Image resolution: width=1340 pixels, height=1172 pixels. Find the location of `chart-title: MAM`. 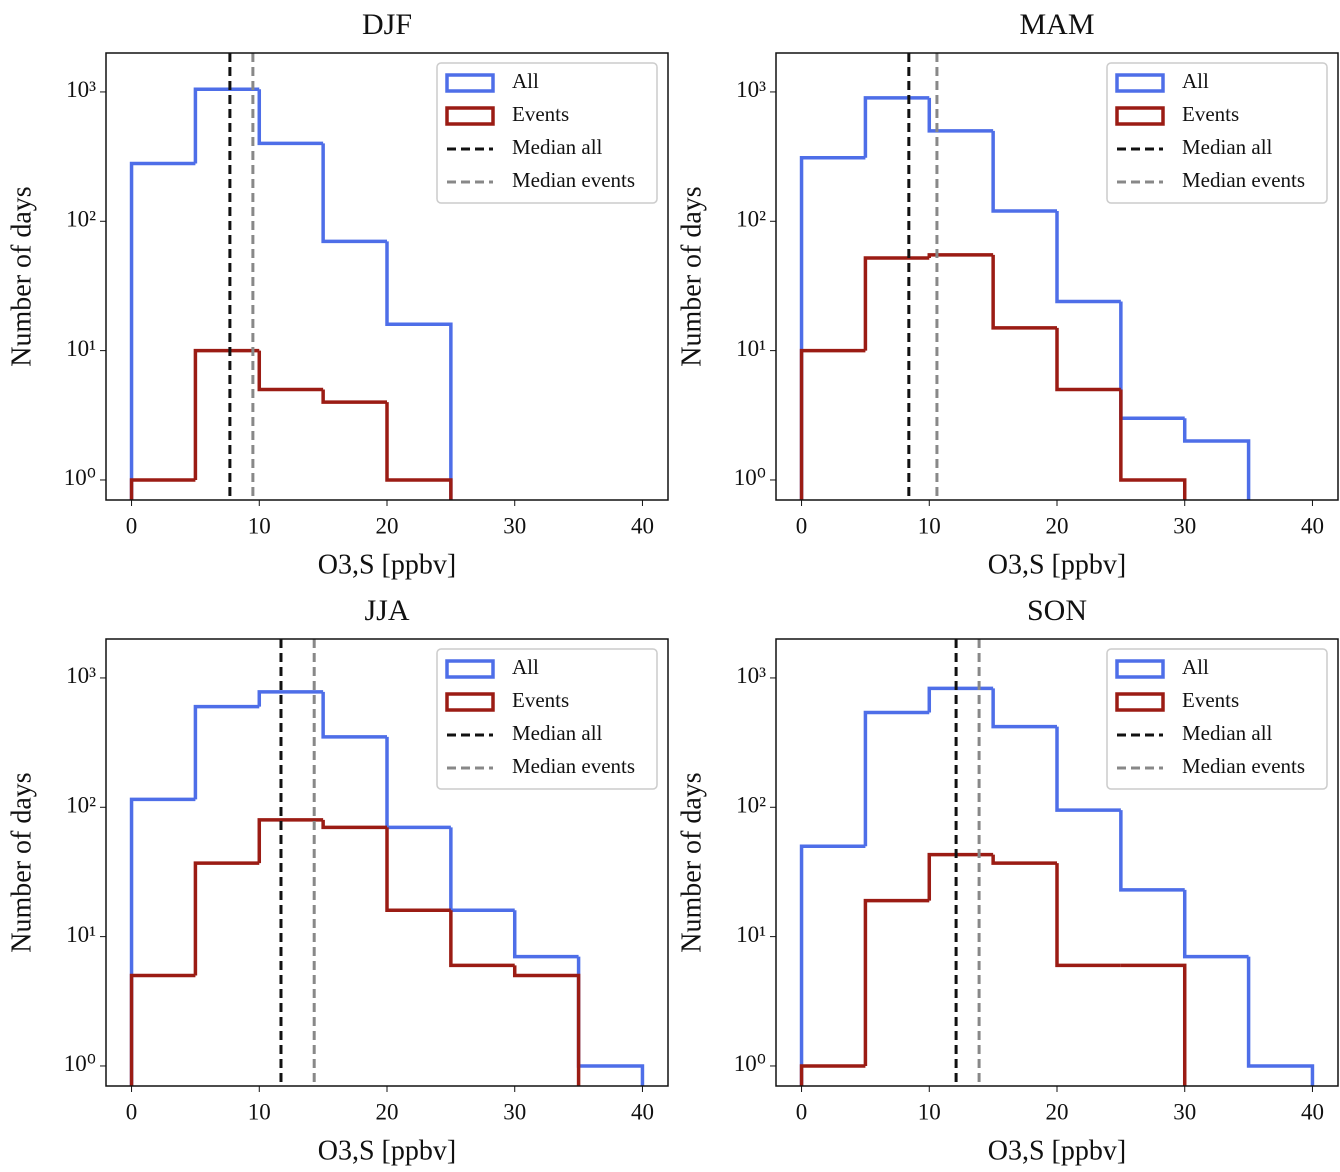

chart-title: MAM is located at coordinates (1056, 24).